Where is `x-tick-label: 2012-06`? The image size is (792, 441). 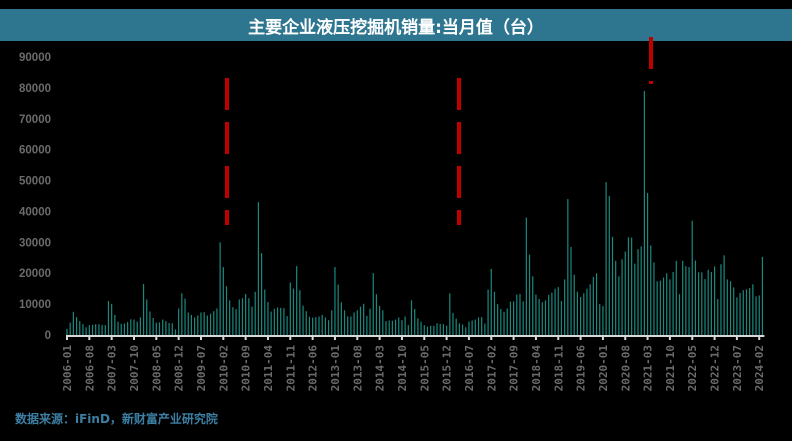 x-tick-label: 2012-06 is located at coordinates (313, 368).